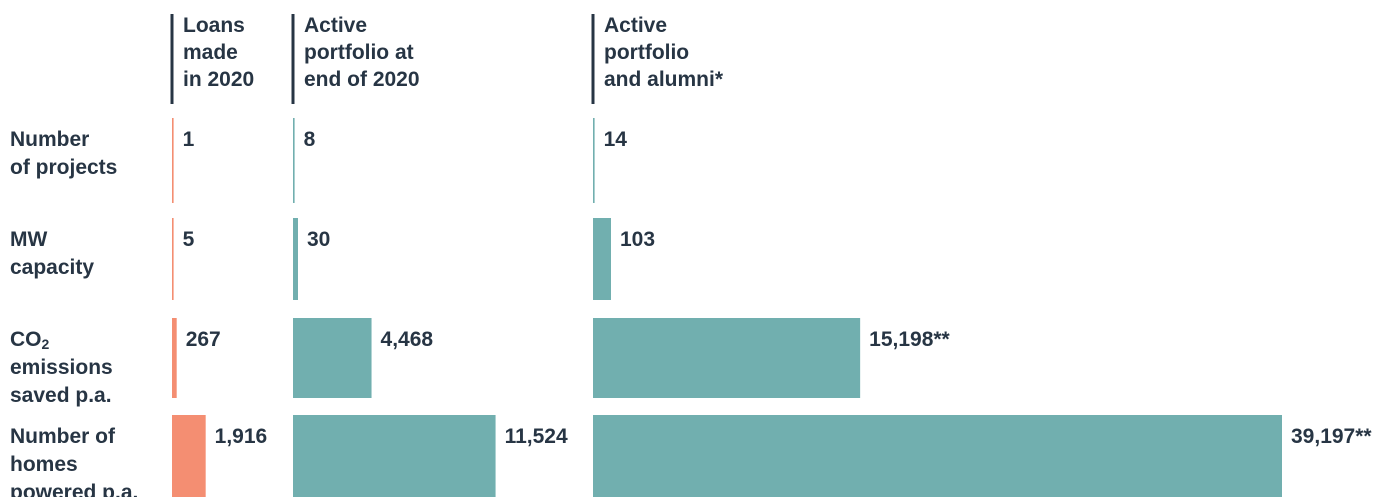 The image size is (1400, 497). What do you see at coordinates (210, 52) in the screenshot?
I see `column-header-line: made` at bounding box center [210, 52].